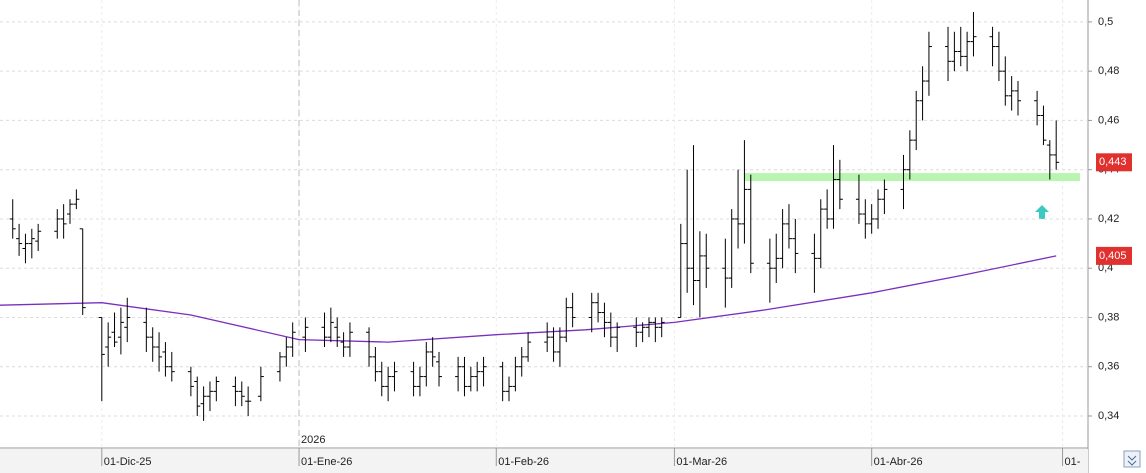 This screenshot has width=1146, height=473. What do you see at coordinates (1108, 219) in the screenshot?
I see `y-tick-label: 0,42` at bounding box center [1108, 219].